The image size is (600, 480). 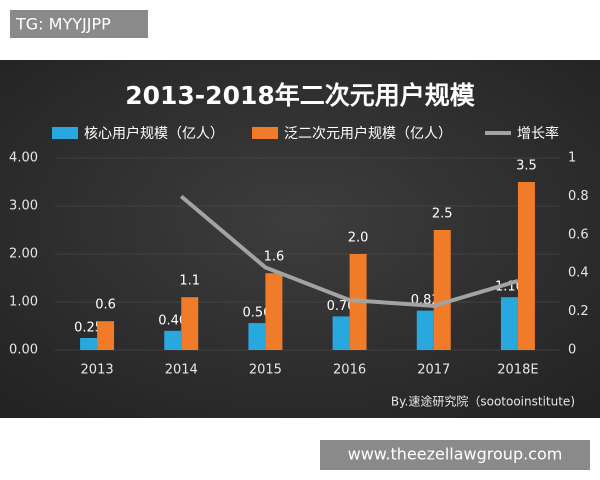 I want to click on line, so click(x=349, y=251).